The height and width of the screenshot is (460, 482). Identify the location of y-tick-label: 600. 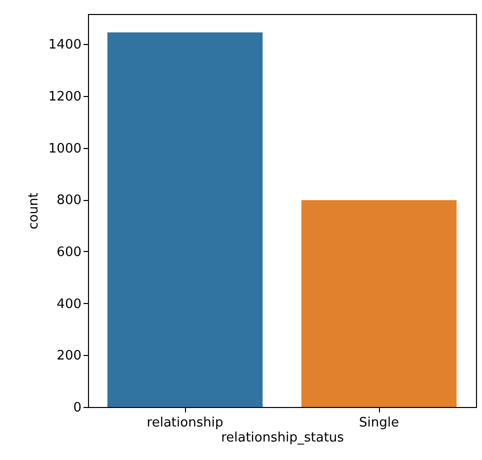
(69, 252).